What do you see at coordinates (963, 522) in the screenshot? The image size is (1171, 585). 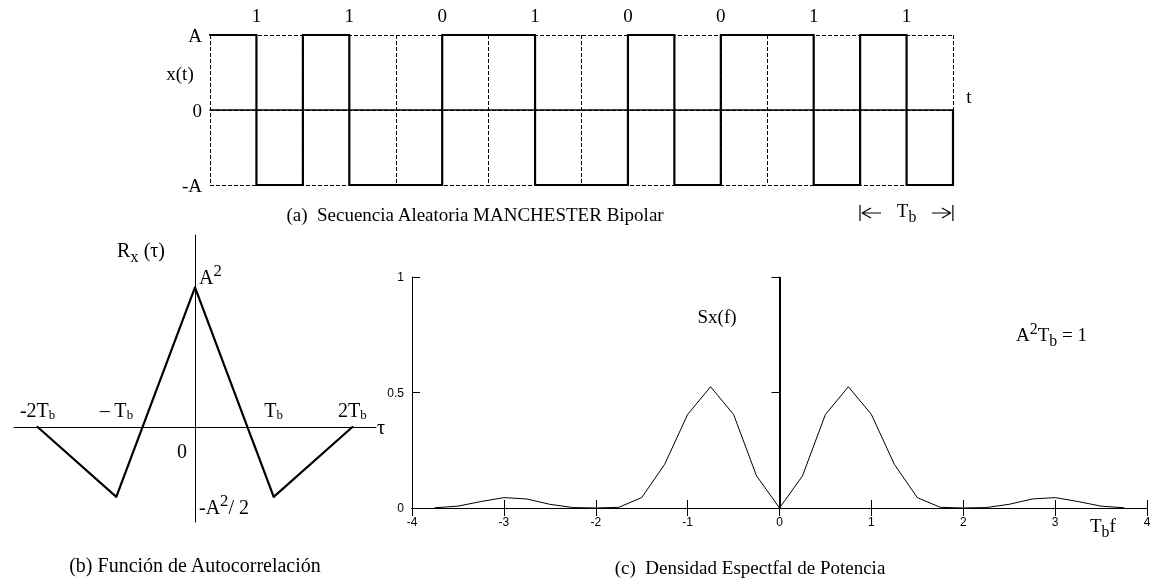 I see `x-tick-label: 2` at bounding box center [963, 522].